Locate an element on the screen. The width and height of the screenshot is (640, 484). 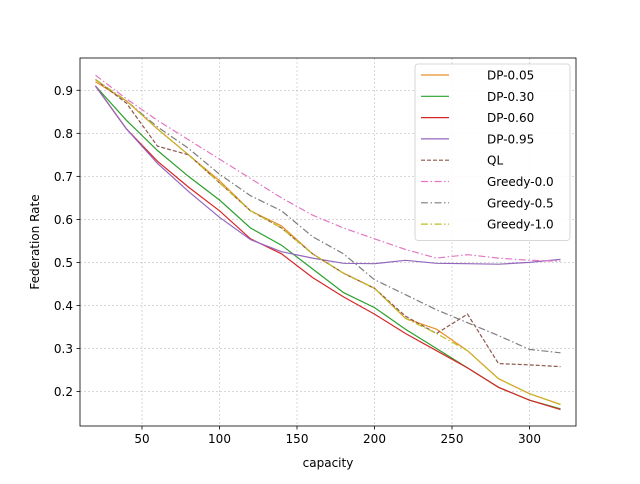
legend-label: DP-0.95 is located at coordinates (510, 139).